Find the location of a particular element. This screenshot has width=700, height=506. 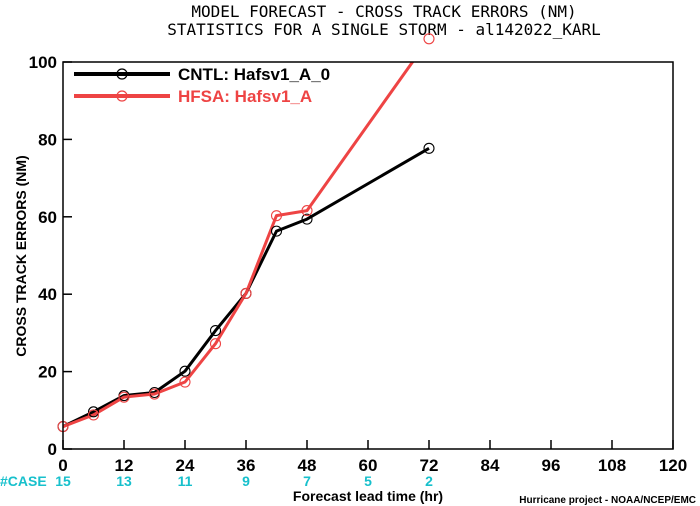

chart-title-line1: MODEL FORECAST - CROSS TRACK ERRORS (NM) is located at coordinates (383, 11).